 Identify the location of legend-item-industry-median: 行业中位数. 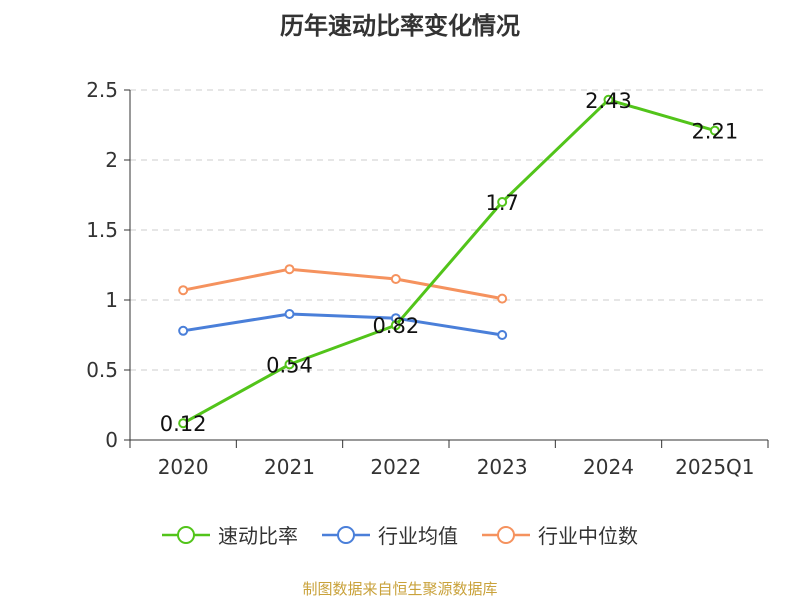
(560, 534).